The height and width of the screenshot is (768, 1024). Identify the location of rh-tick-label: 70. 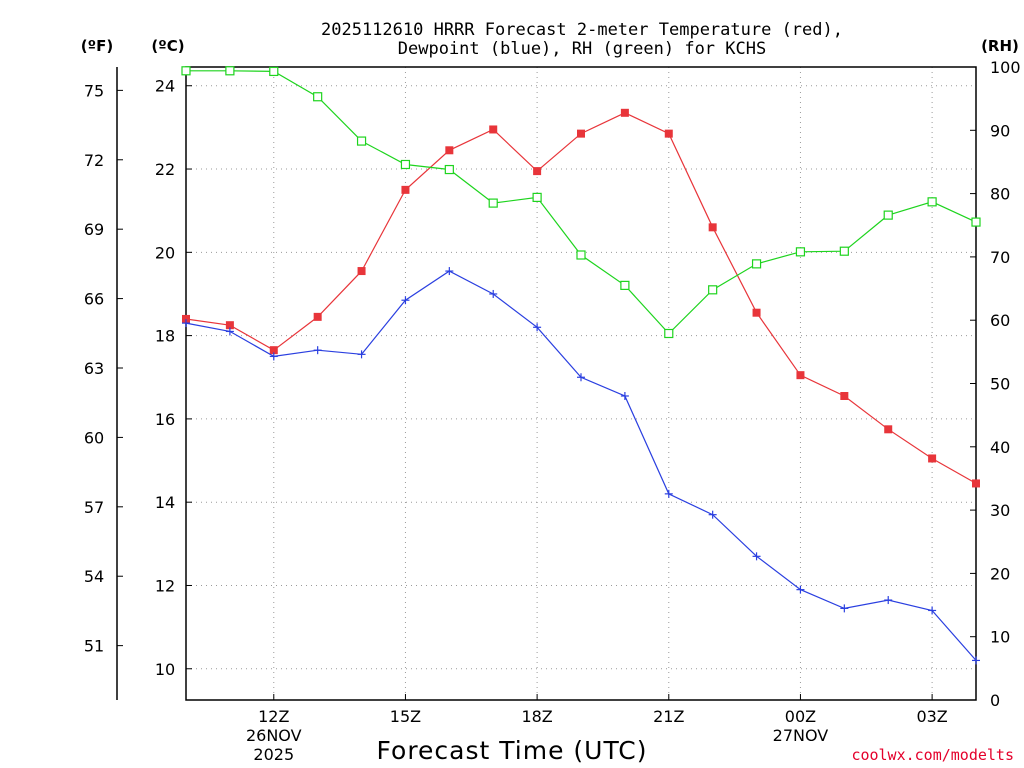
(1000, 257).